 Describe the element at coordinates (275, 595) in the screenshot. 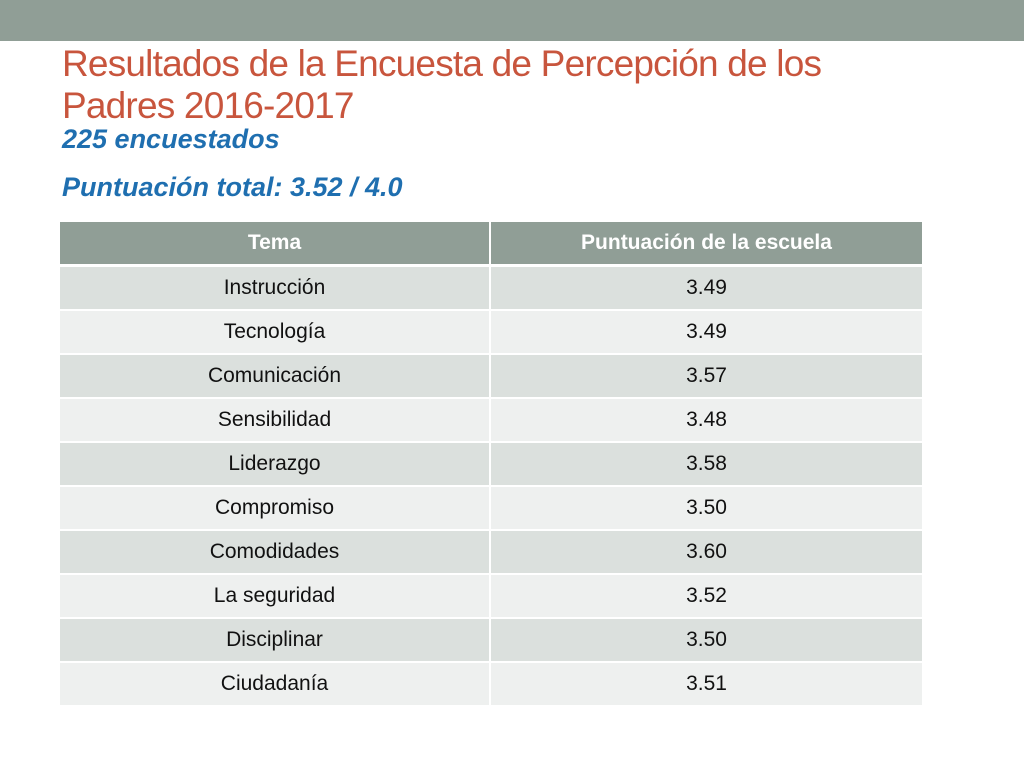

I see `topic-cell: La seguridad` at that location.